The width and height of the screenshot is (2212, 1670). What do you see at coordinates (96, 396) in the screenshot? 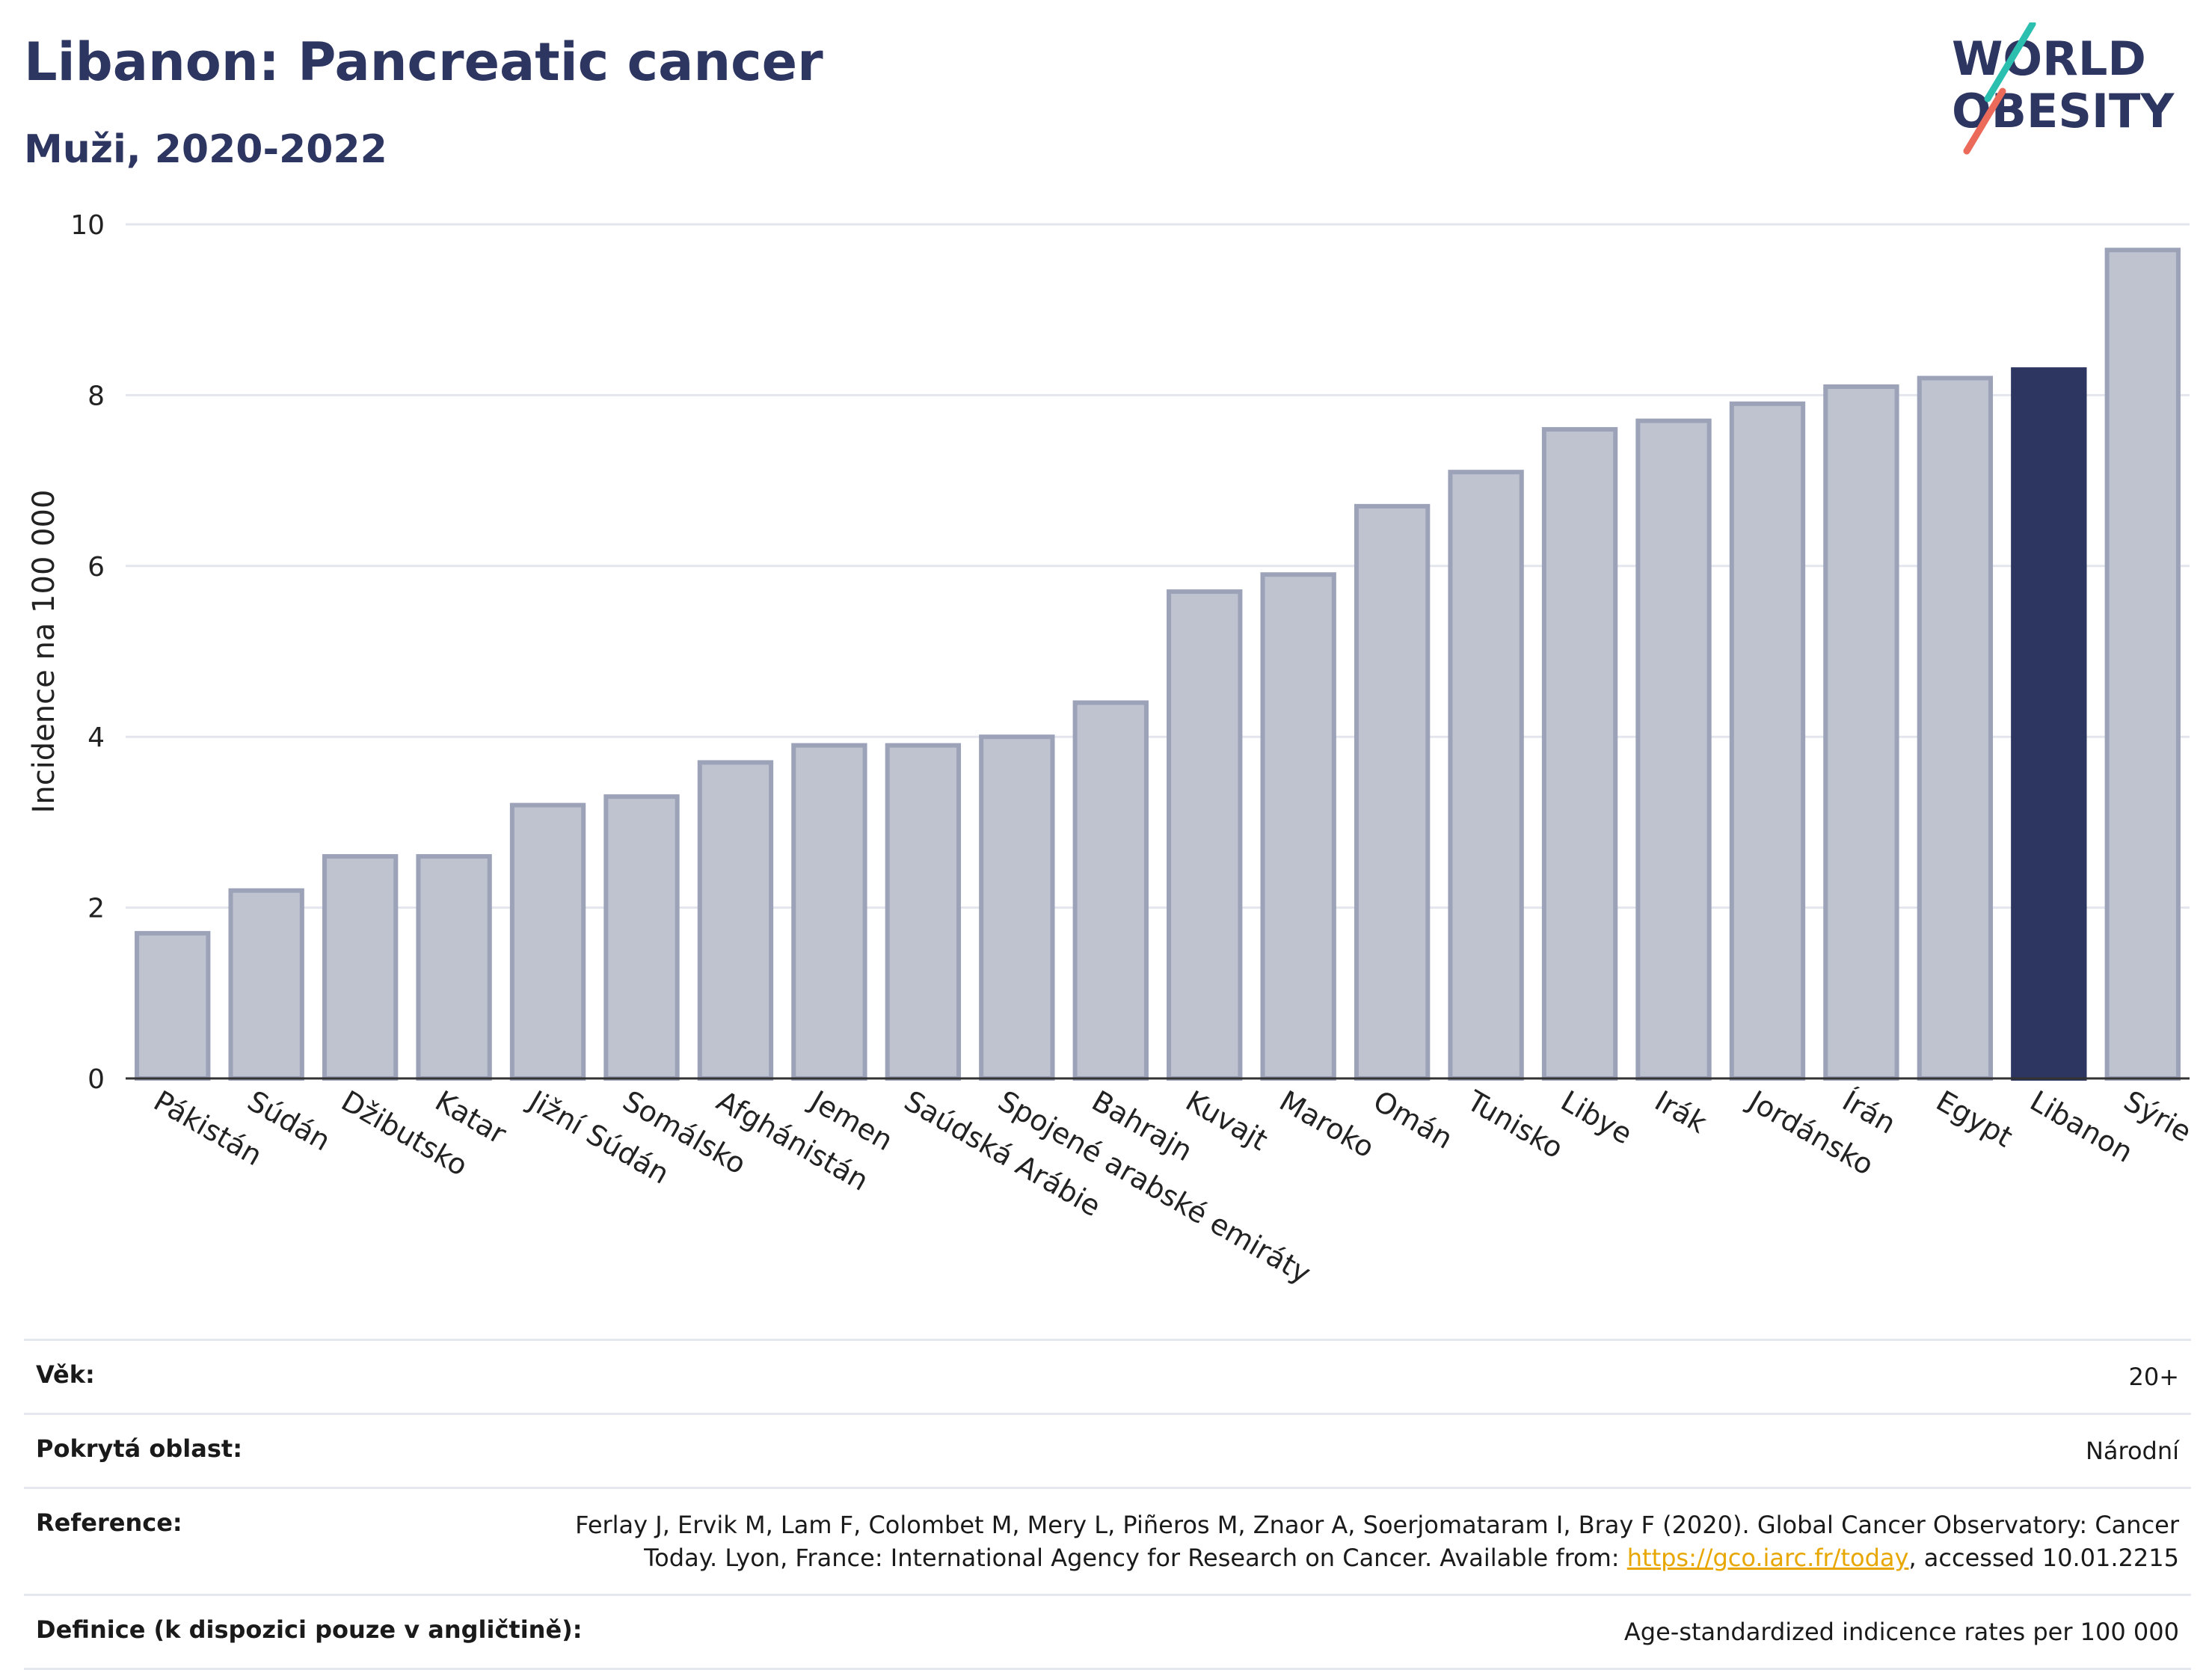
I see `y-tick-label: 8` at bounding box center [96, 396].